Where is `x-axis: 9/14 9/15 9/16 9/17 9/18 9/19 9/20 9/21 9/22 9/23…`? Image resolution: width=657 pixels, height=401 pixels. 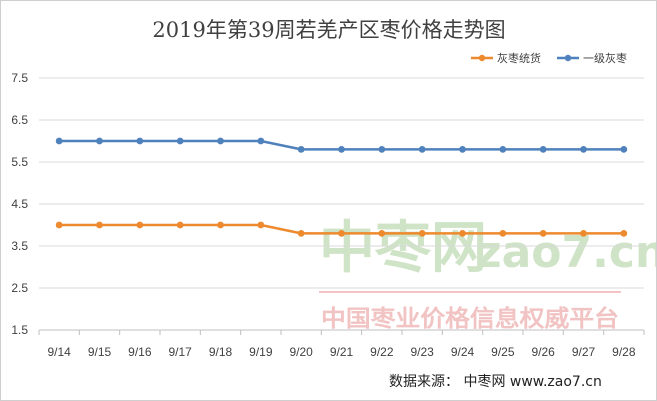
x-axis: 9/14 9/15 9/16 9/17 9/18 9/19 9/20 9/21 9/22 9/23… is located at coordinates (341, 344).